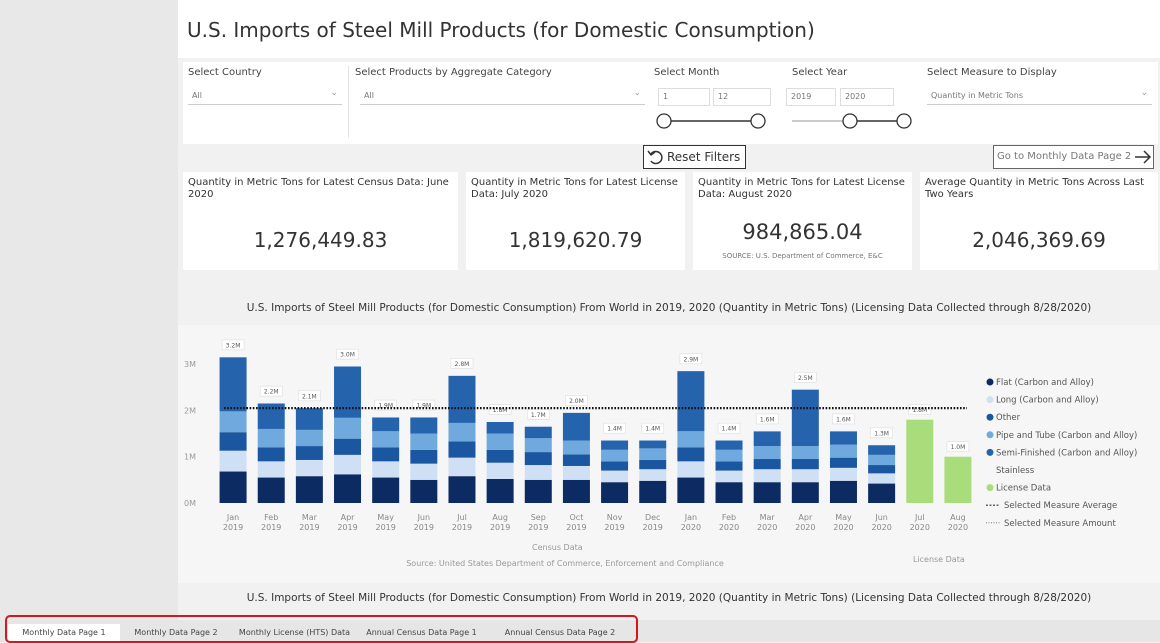 The height and width of the screenshot is (643, 1160). I want to click on sliders, so click(784, 121).